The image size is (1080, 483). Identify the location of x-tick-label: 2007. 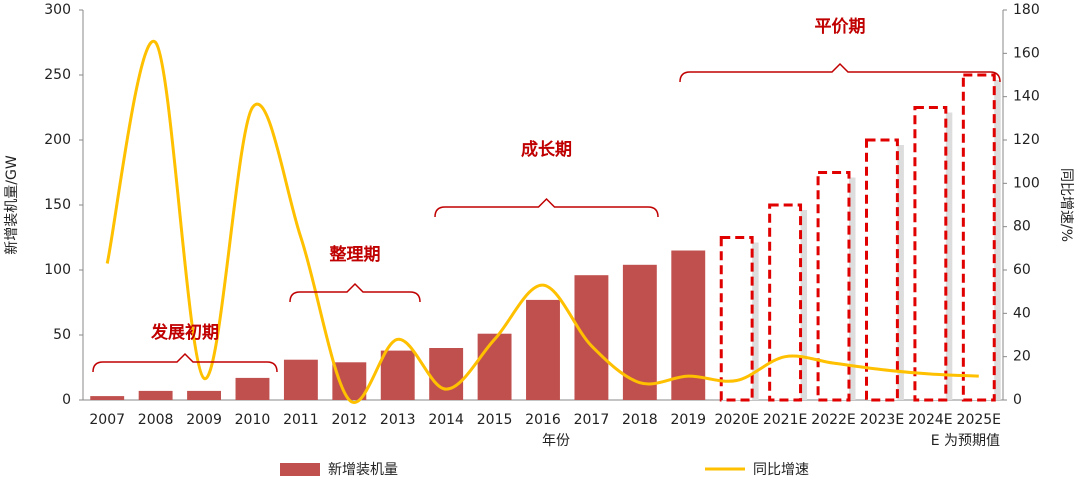
(107, 420).